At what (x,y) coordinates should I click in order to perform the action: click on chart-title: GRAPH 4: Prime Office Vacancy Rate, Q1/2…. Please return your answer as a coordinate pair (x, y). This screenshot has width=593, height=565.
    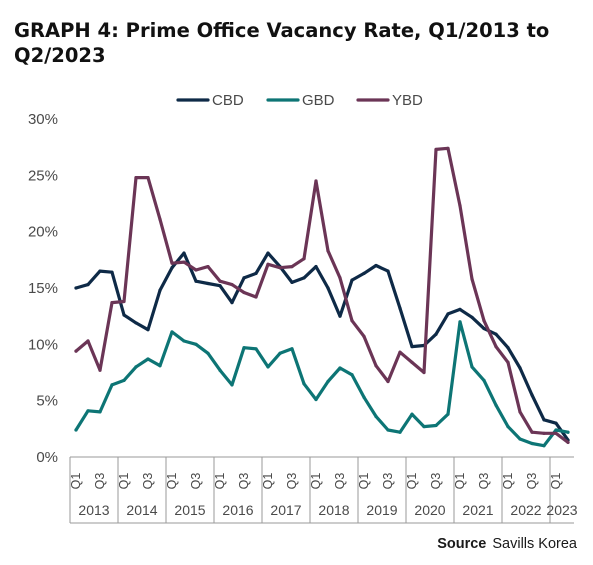
    Looking at the image, I should click on (282, 43).